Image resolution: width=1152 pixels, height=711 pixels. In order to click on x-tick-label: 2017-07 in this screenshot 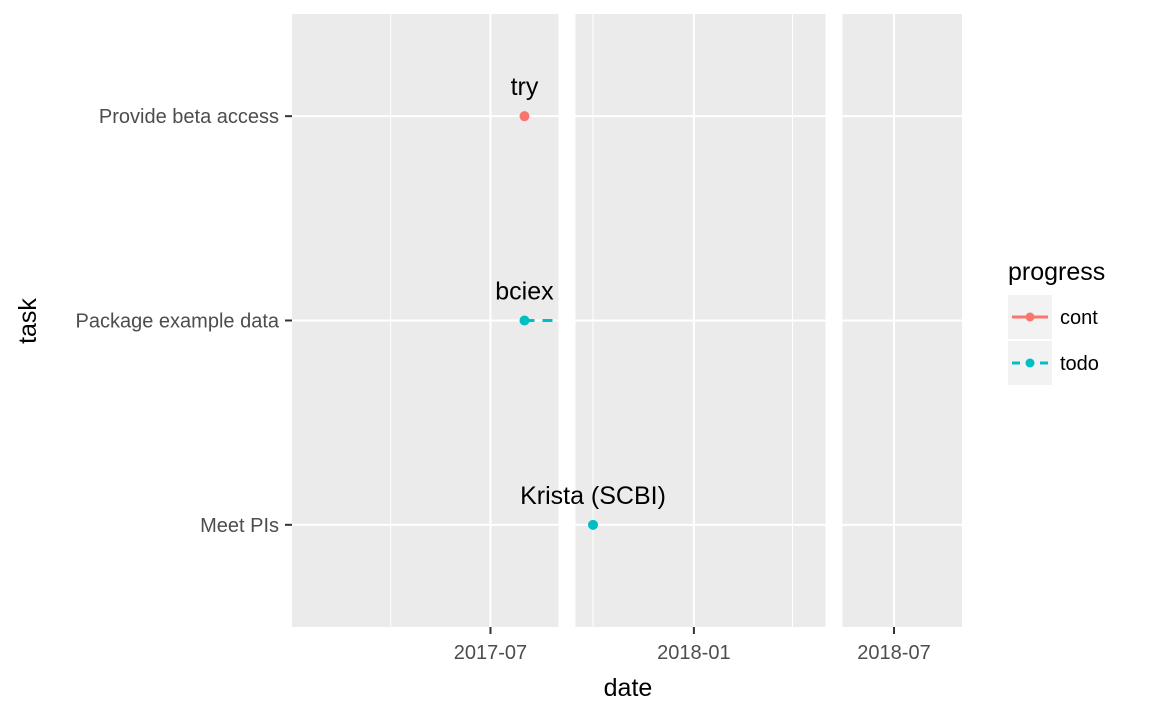, I will do `click(490, 653)`.